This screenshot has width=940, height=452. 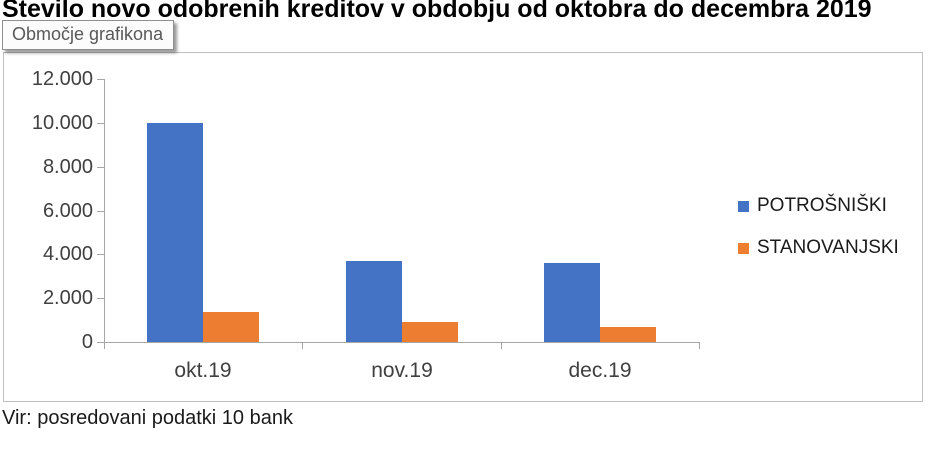 I want to click on y-axis-label: 0, so click(x=87, y=342).